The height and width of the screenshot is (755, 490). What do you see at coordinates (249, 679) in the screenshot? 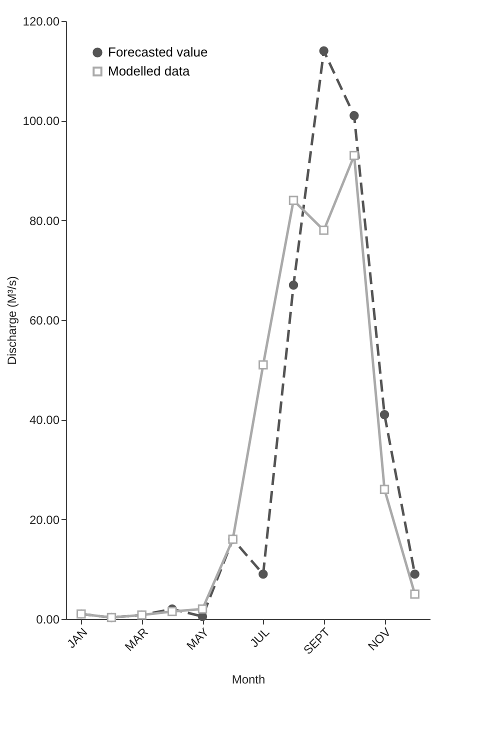
I see `x-axis-title: Month` at bounding box center [249, 679].